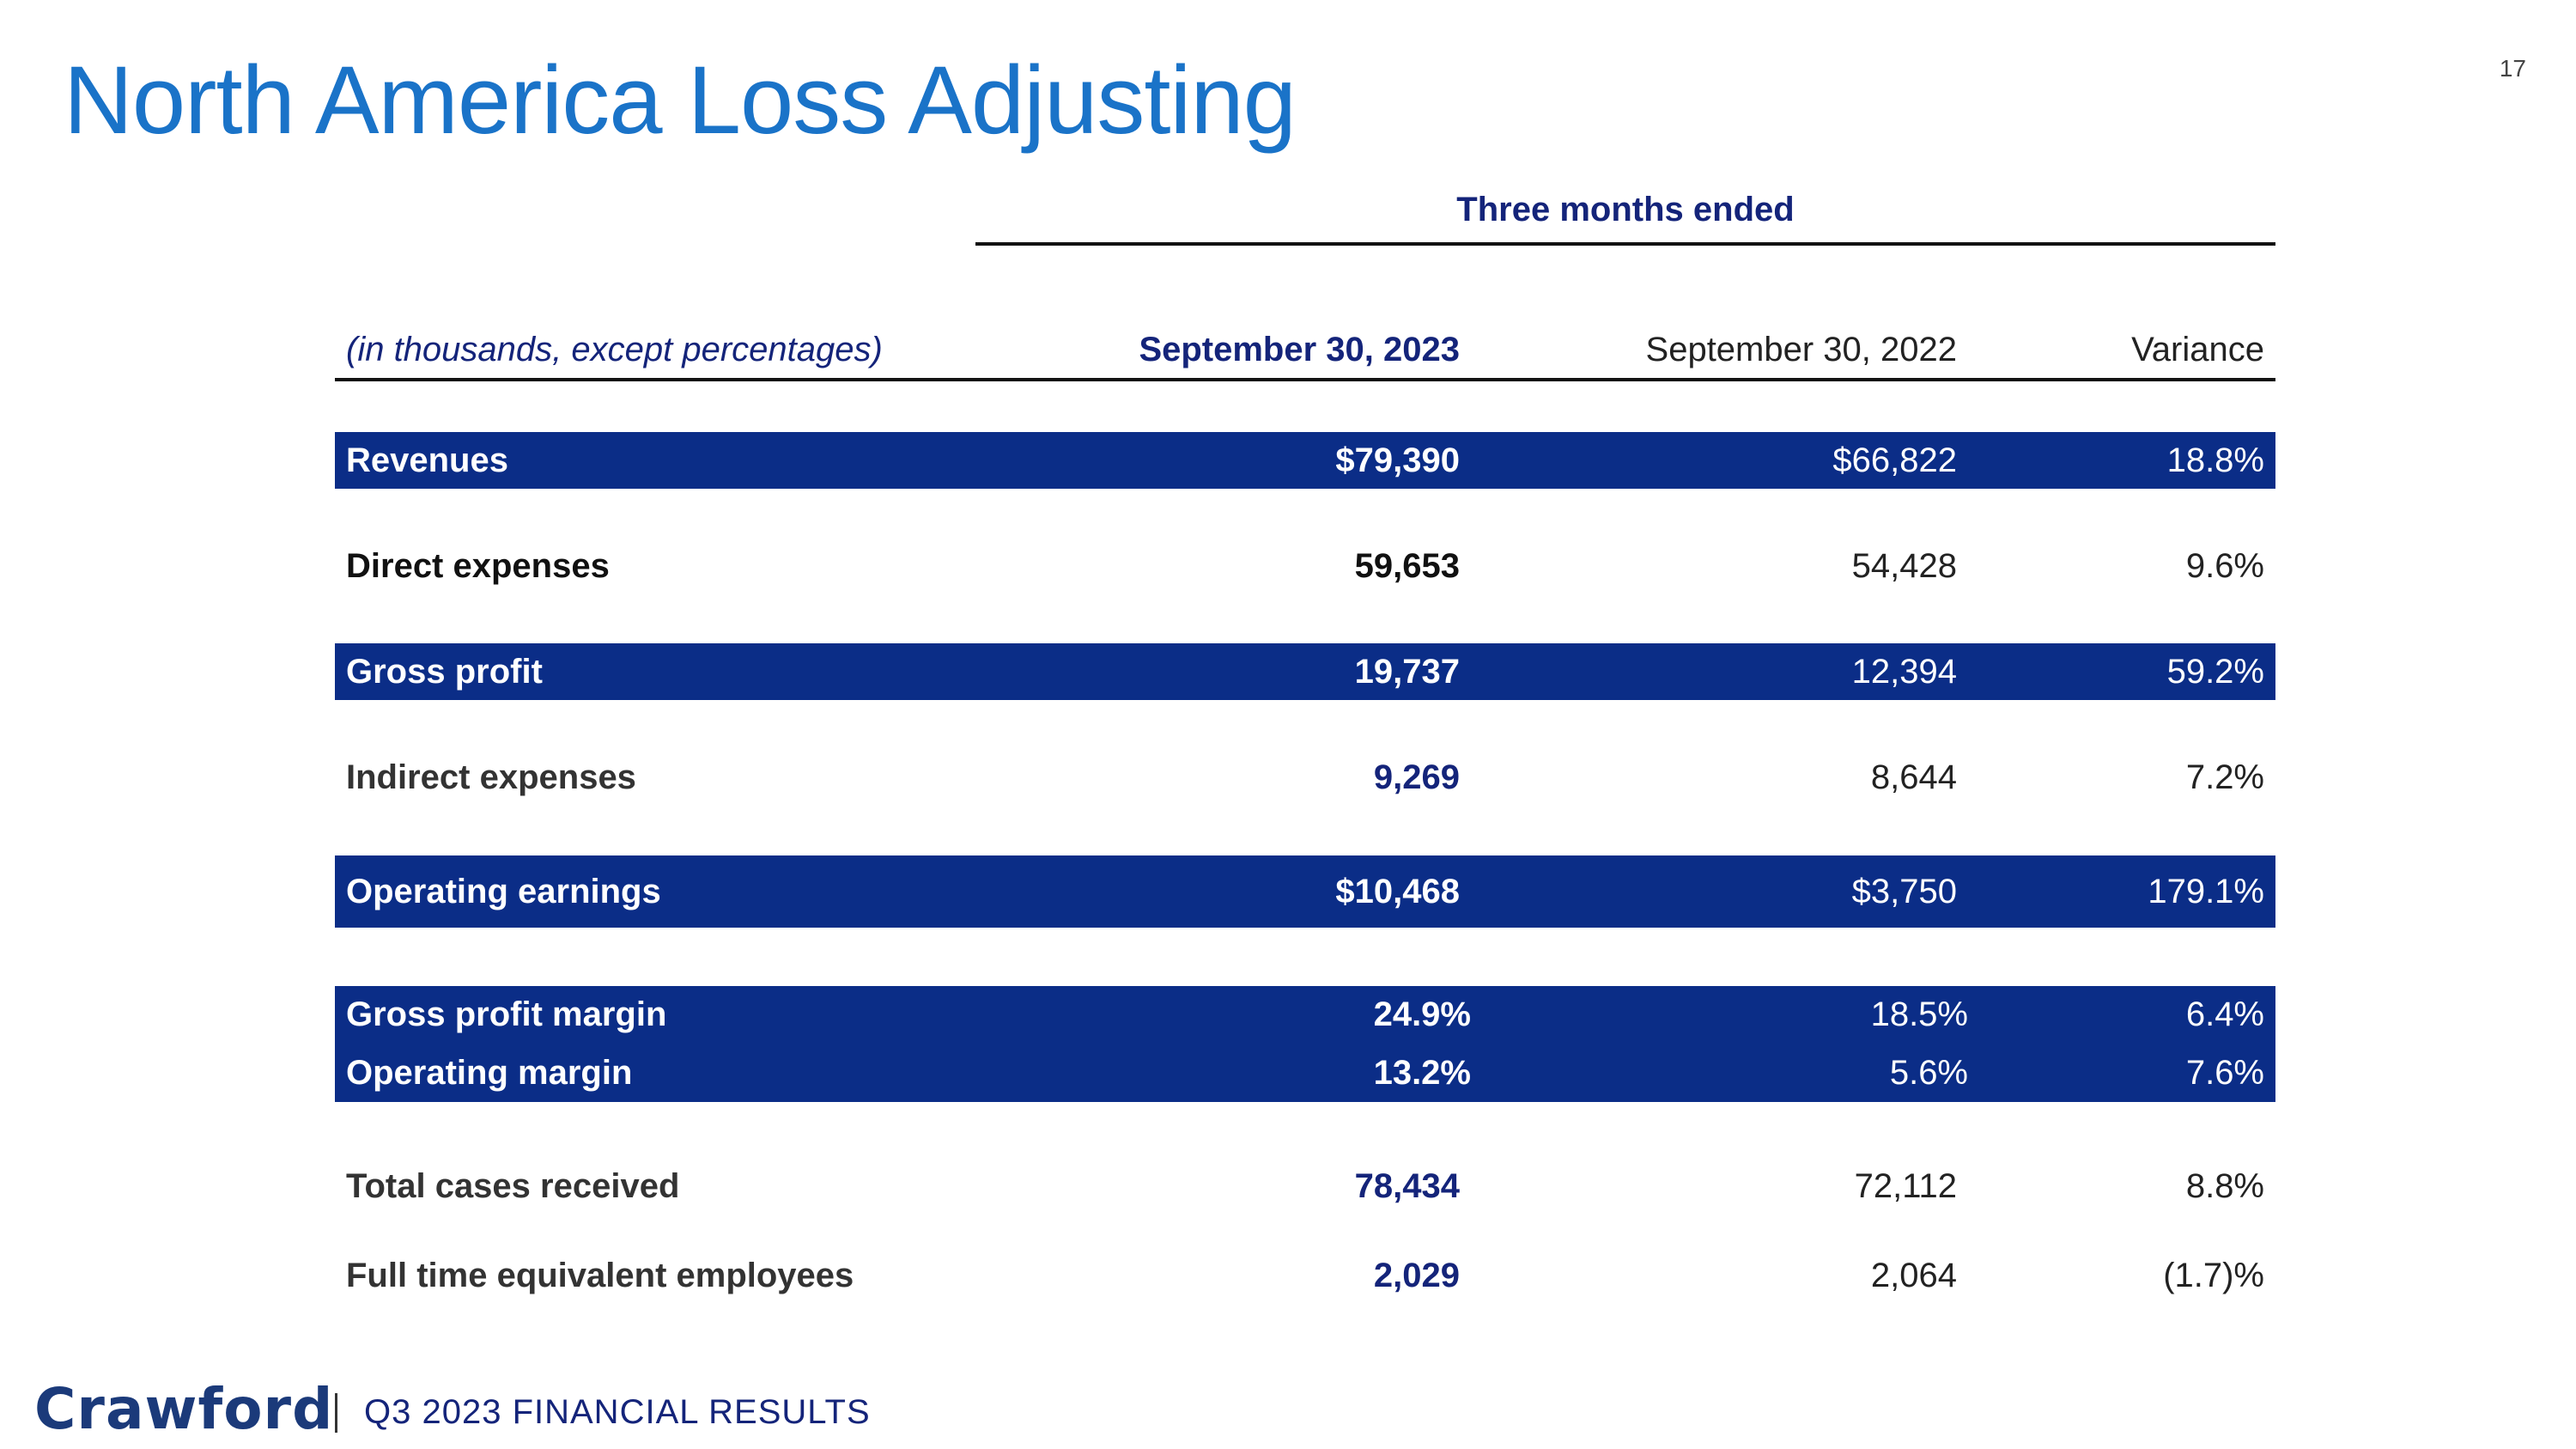 This screenshot has height=1449, width=2576. I want to click on row-current: 13.2%, so click(1422, 1072).